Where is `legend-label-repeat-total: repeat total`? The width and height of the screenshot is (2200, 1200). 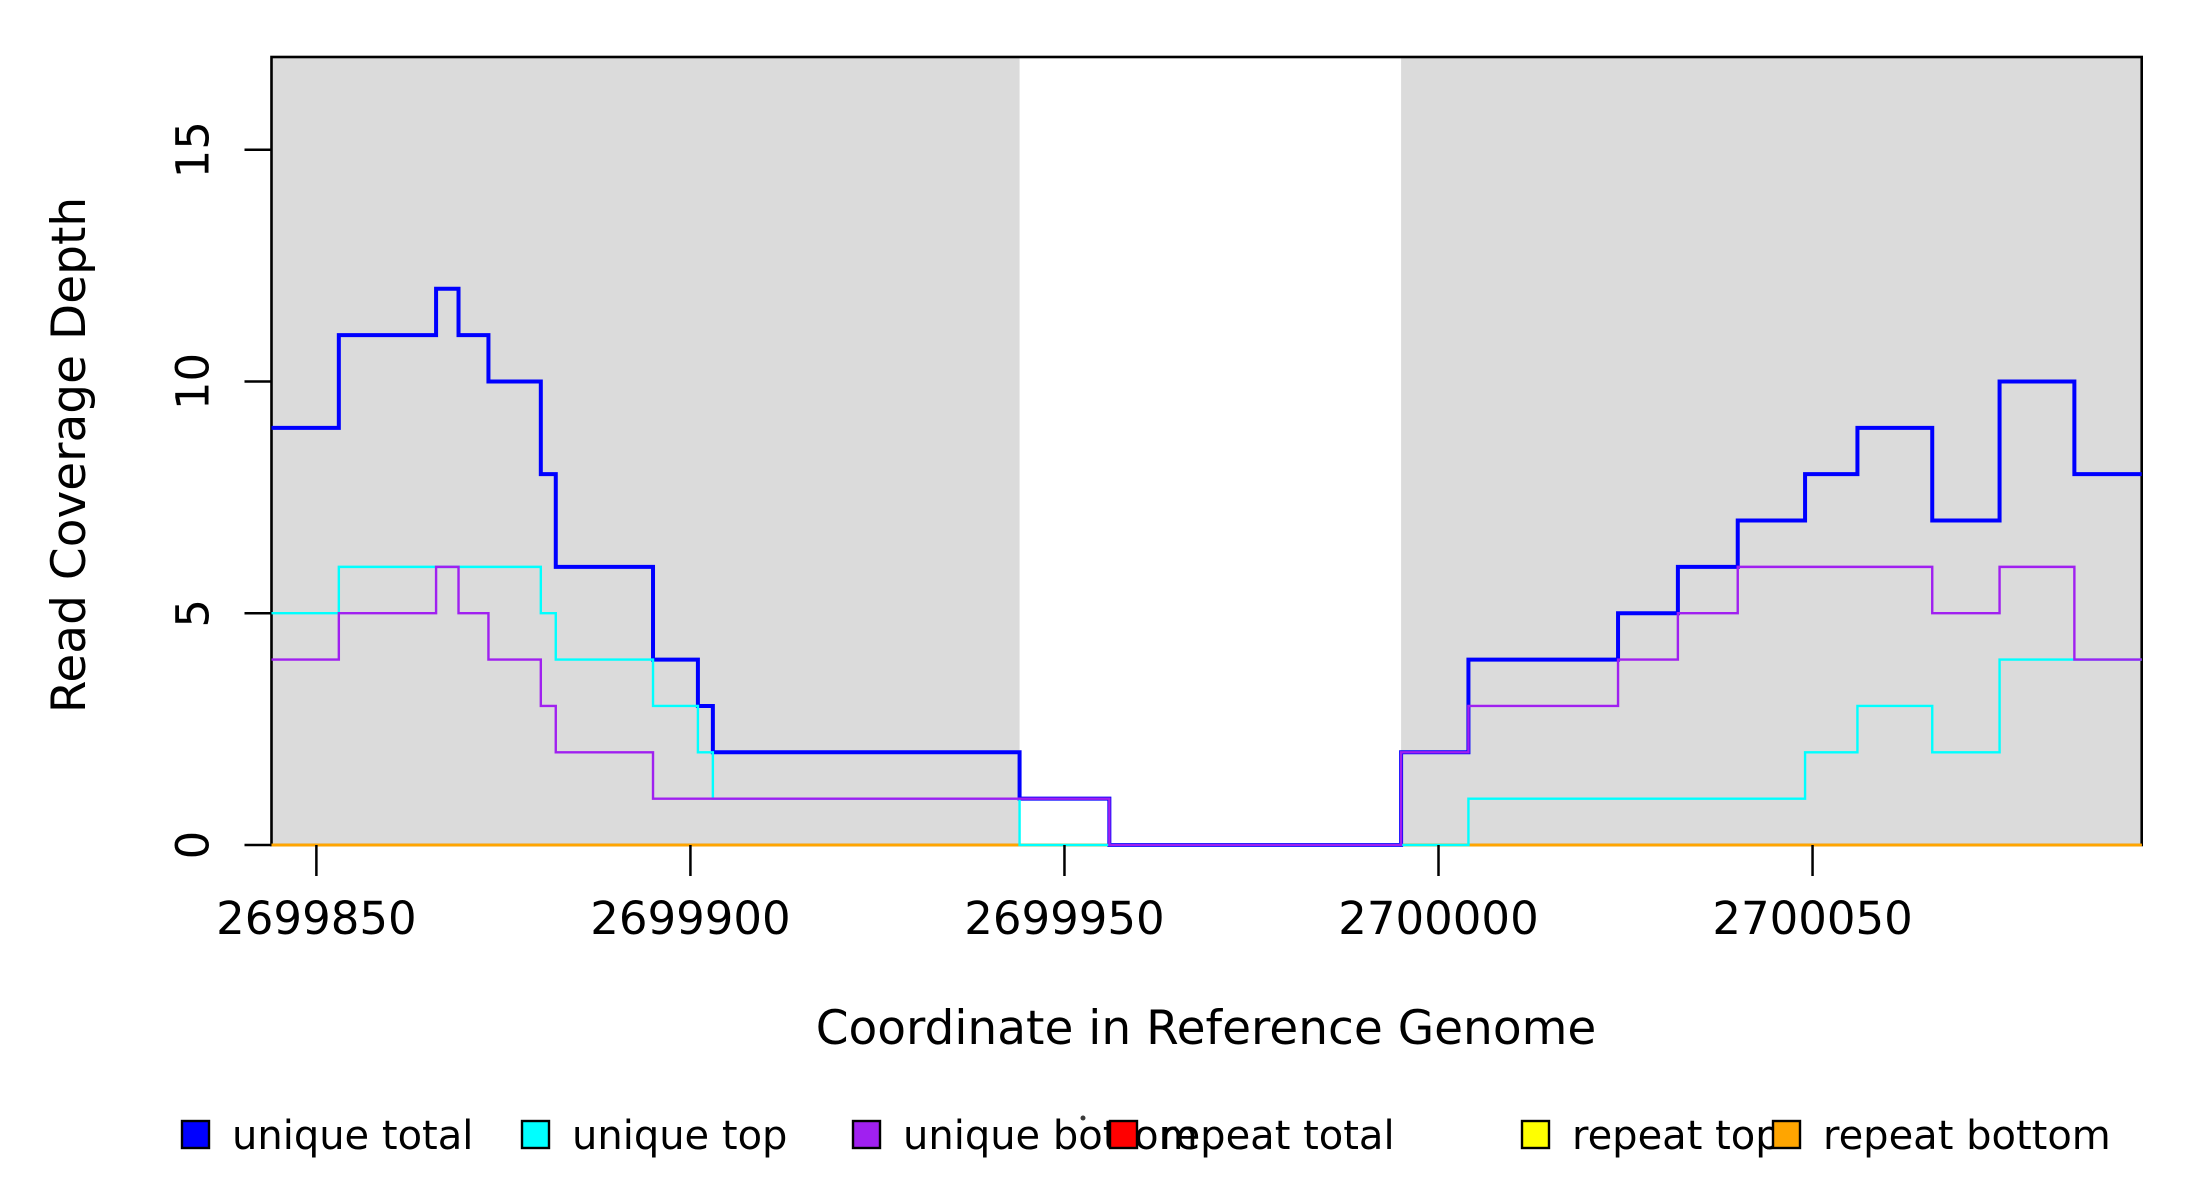
legend-label-repeat-total: repeat total is located at coordinates (1277, 1136).